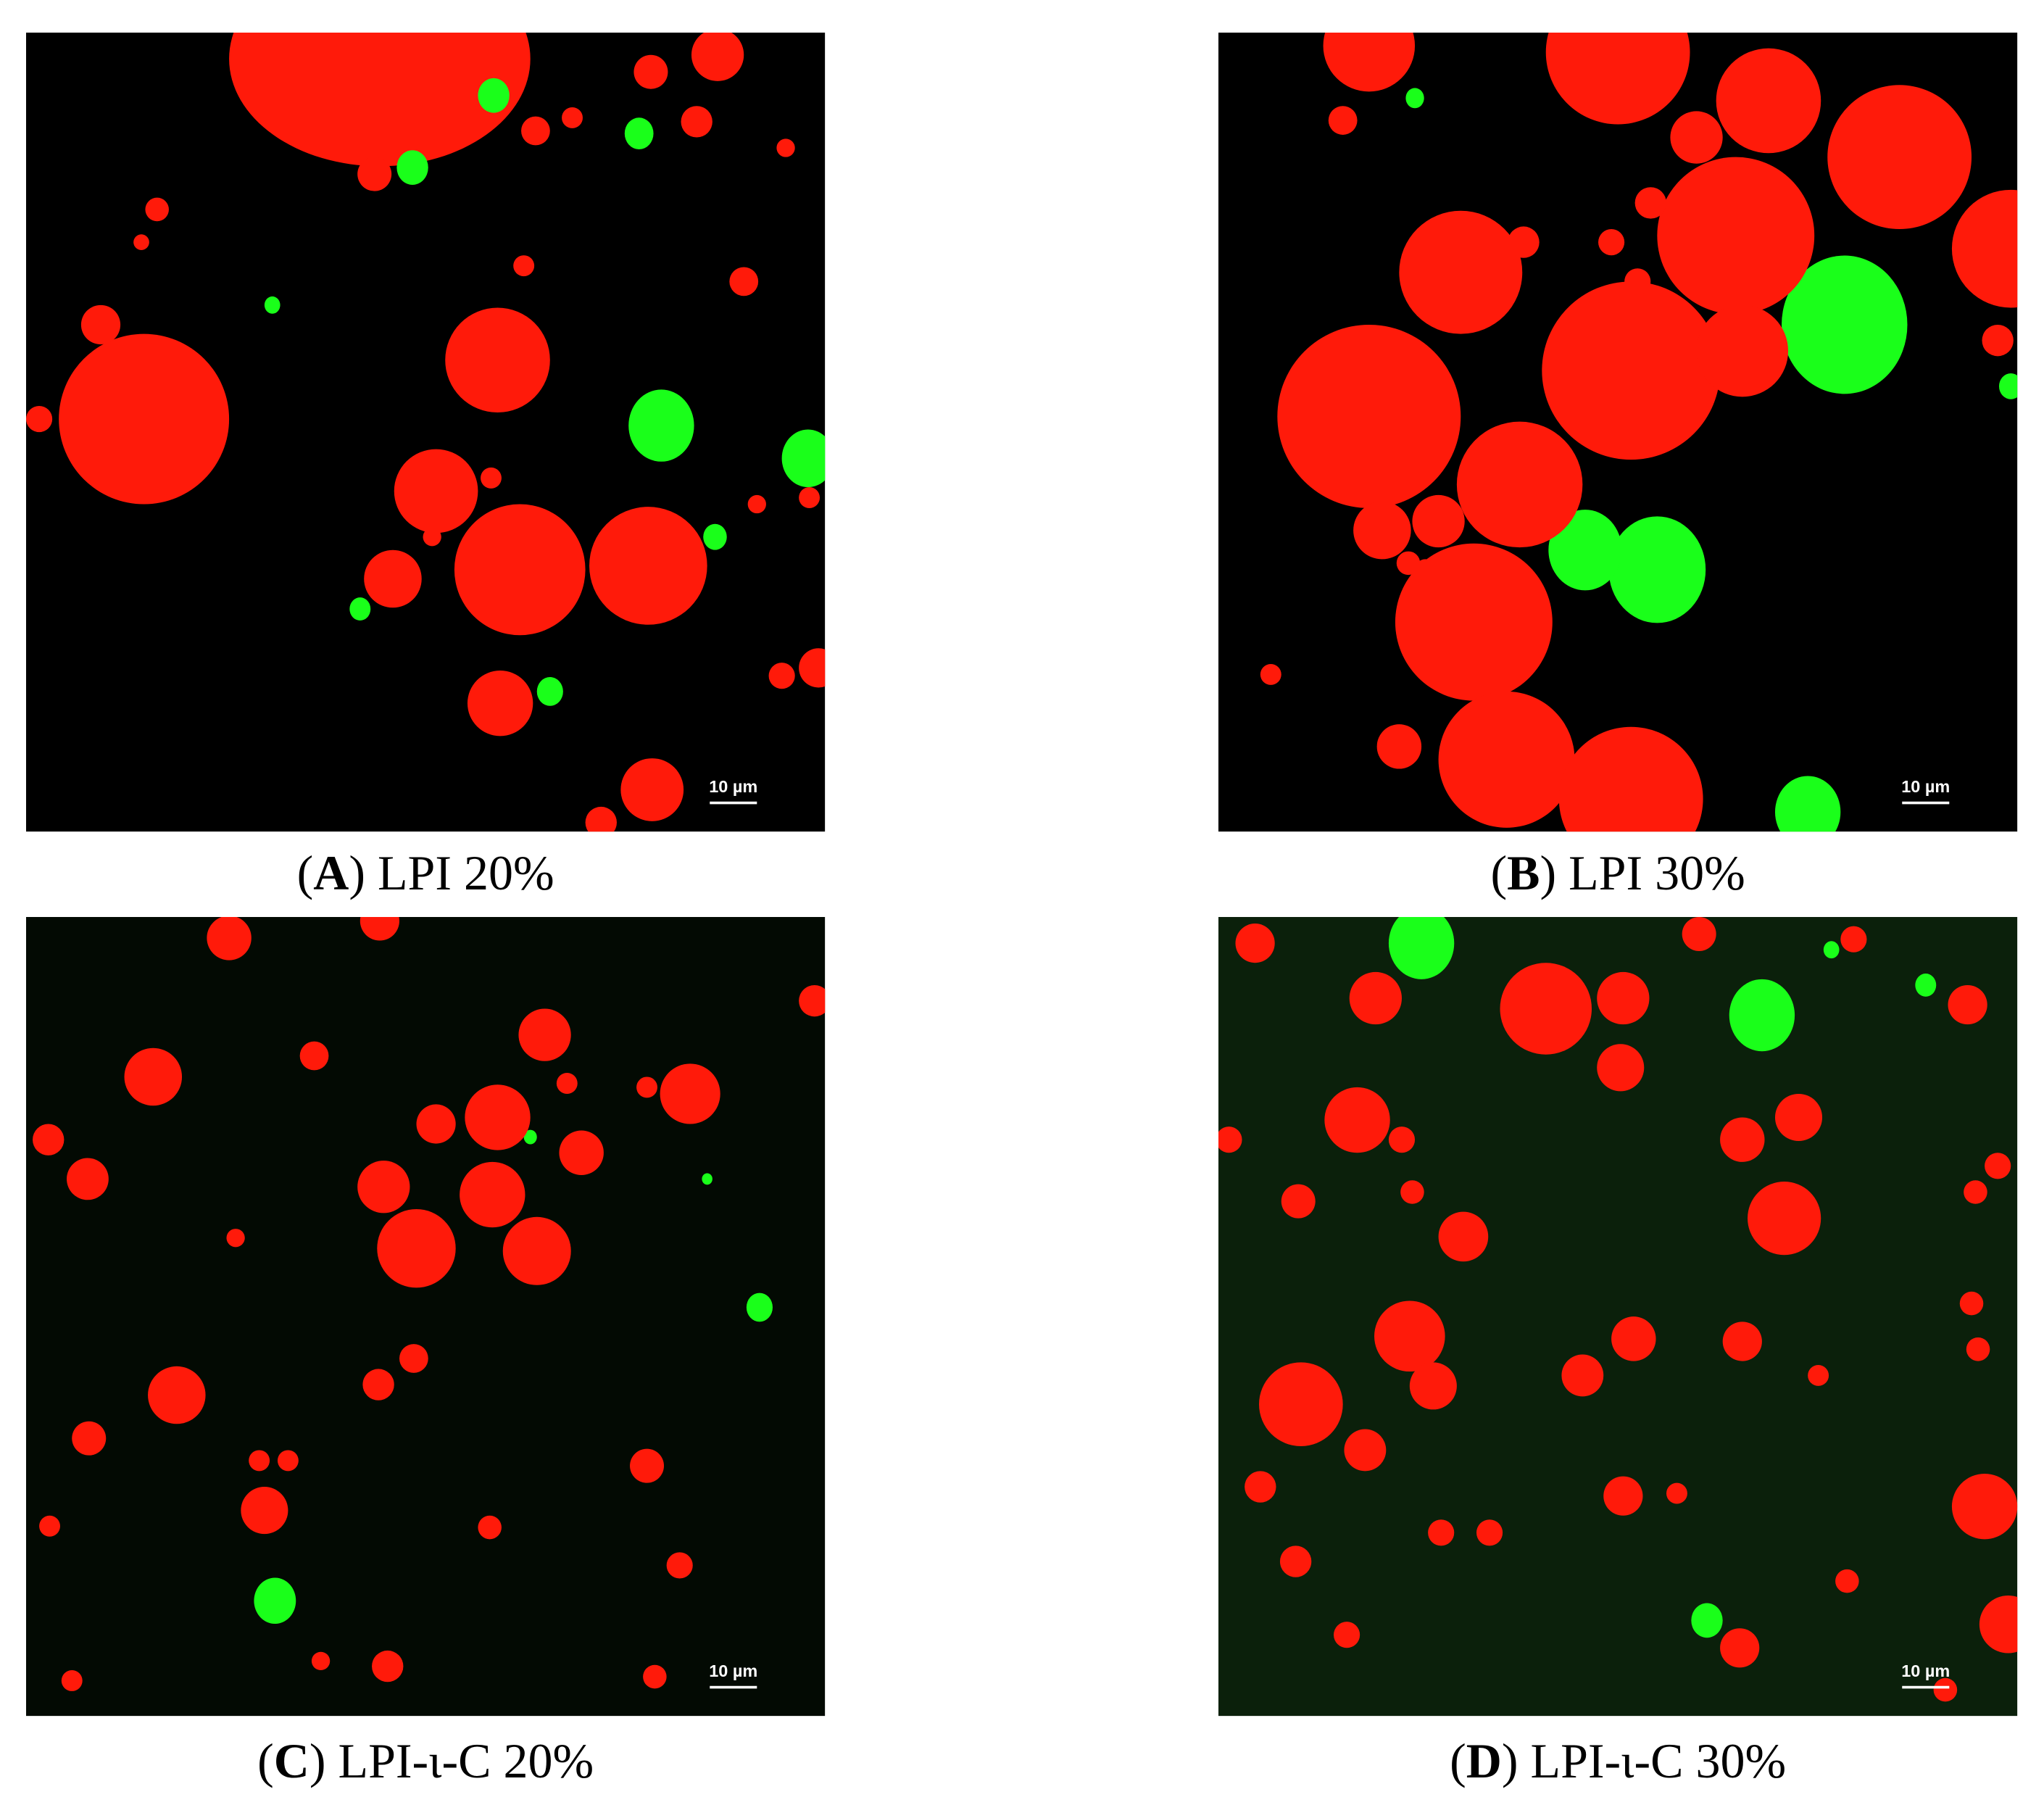  What do you see at coordinates (291, 1760) in the screenshot?
I see `panel-letter: C` at bounding box center [291, 1760].